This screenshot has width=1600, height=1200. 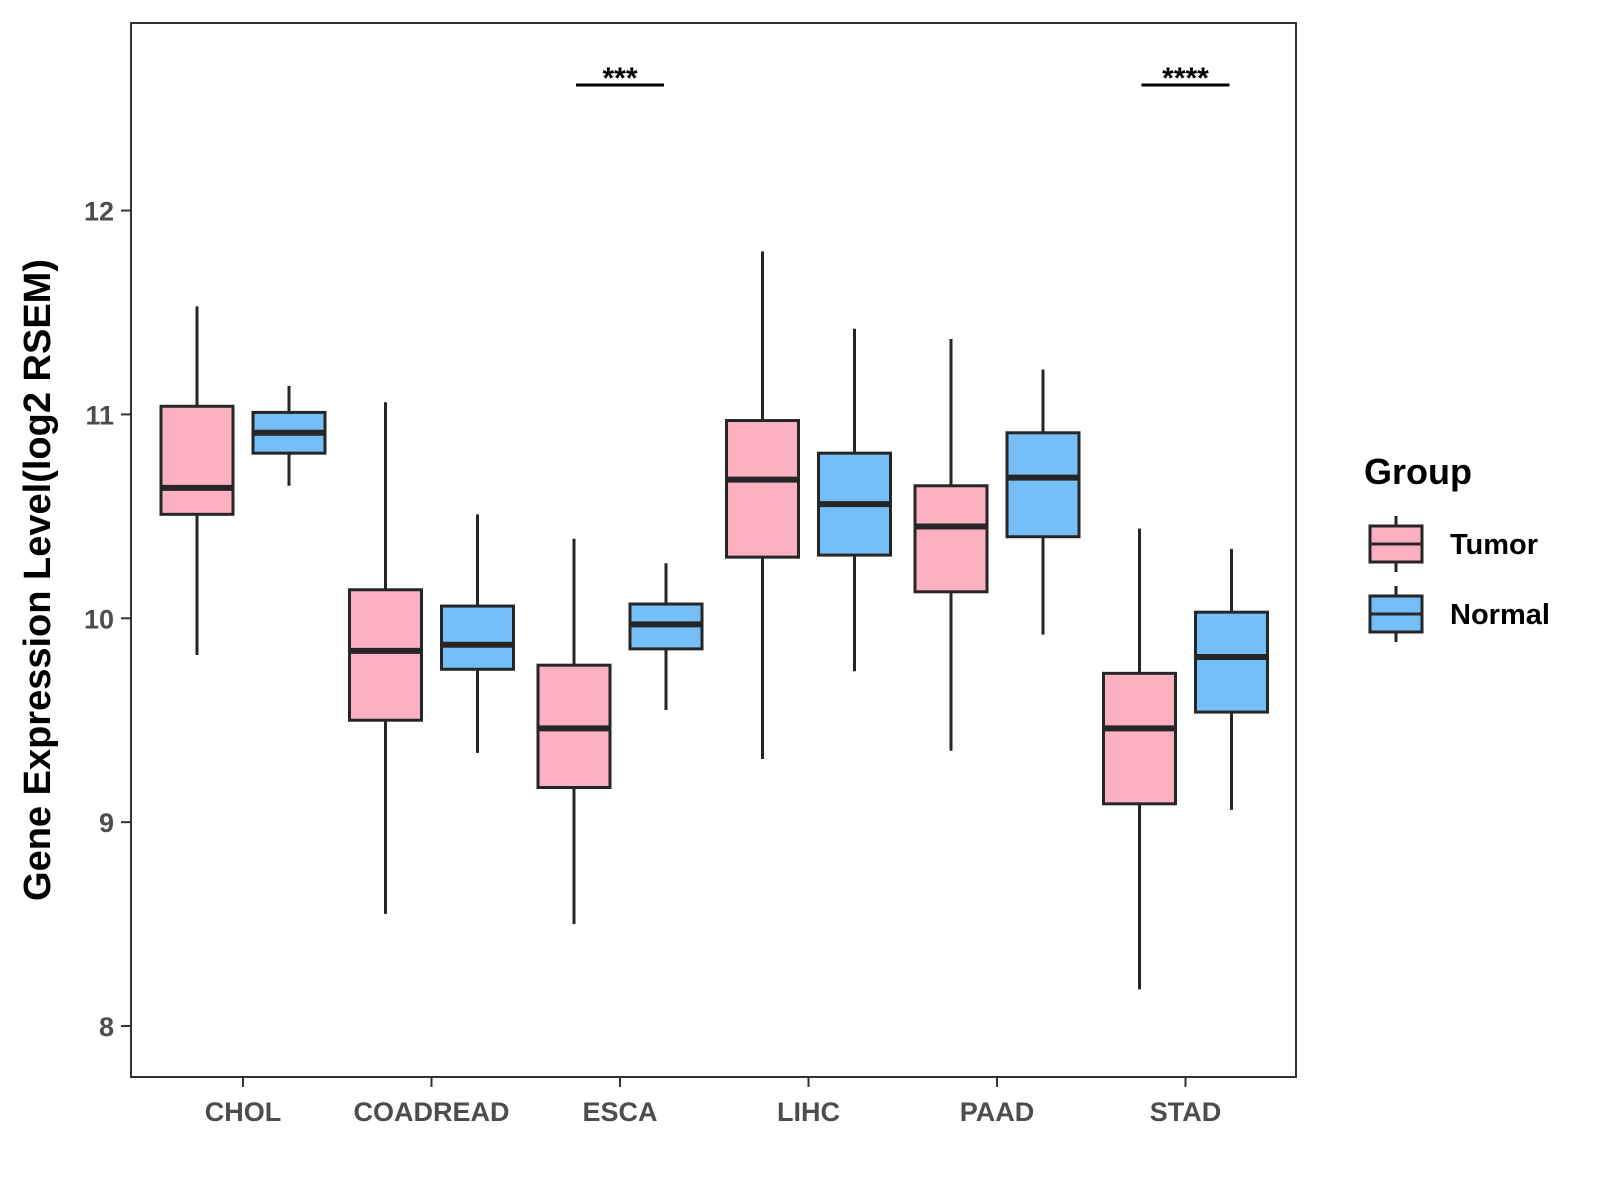 I want to click on box-normal-lihc, so click(x=854, y=500).